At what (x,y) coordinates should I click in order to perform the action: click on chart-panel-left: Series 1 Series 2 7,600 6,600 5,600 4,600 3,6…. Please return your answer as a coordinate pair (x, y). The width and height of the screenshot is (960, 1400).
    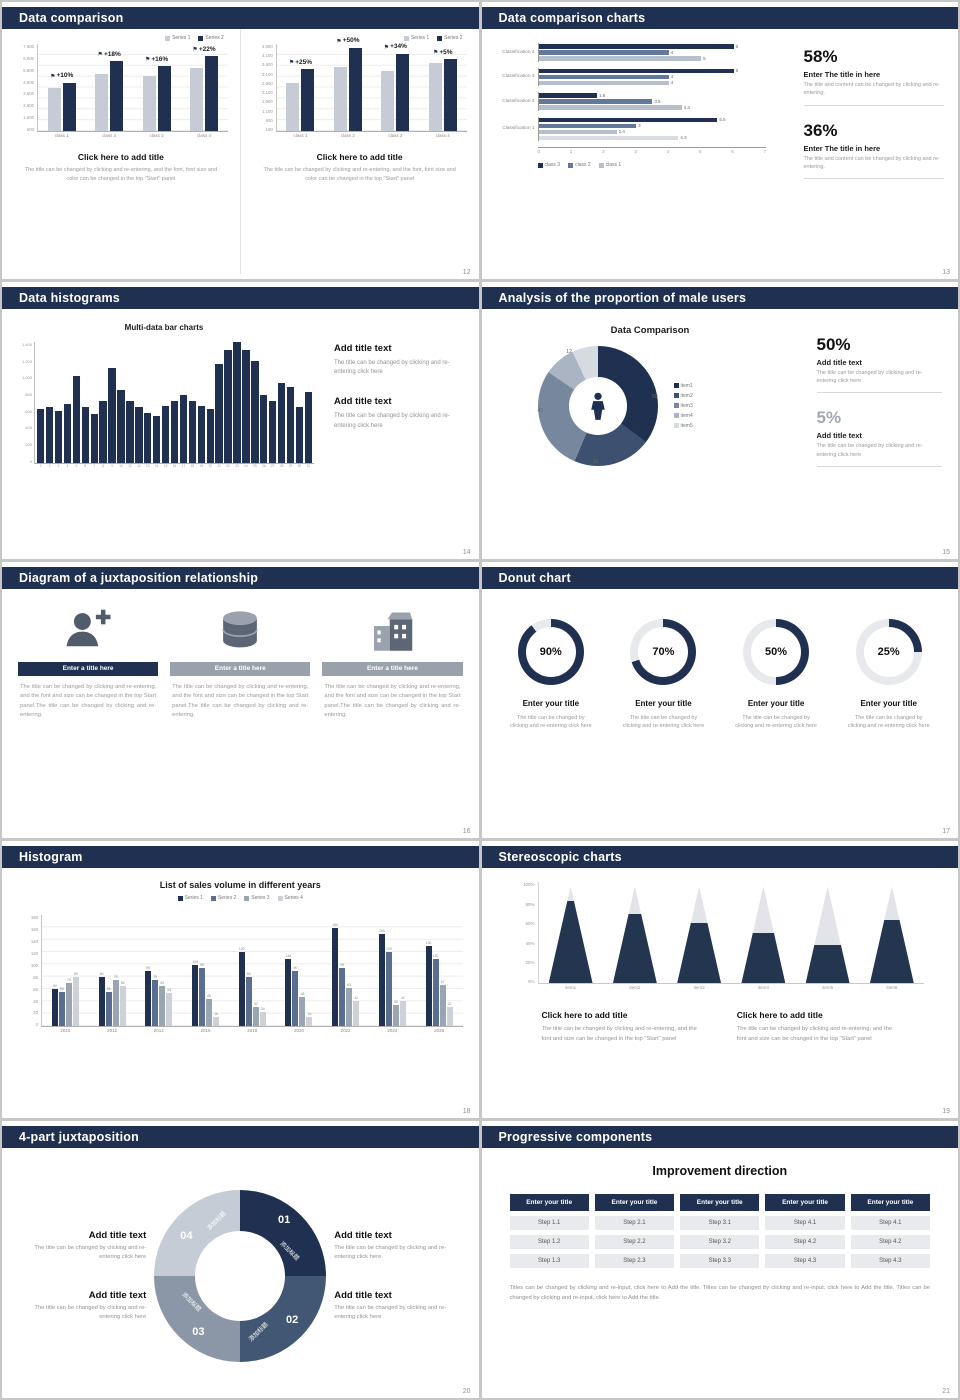
    Looking at the image, I should click on (121, 151).